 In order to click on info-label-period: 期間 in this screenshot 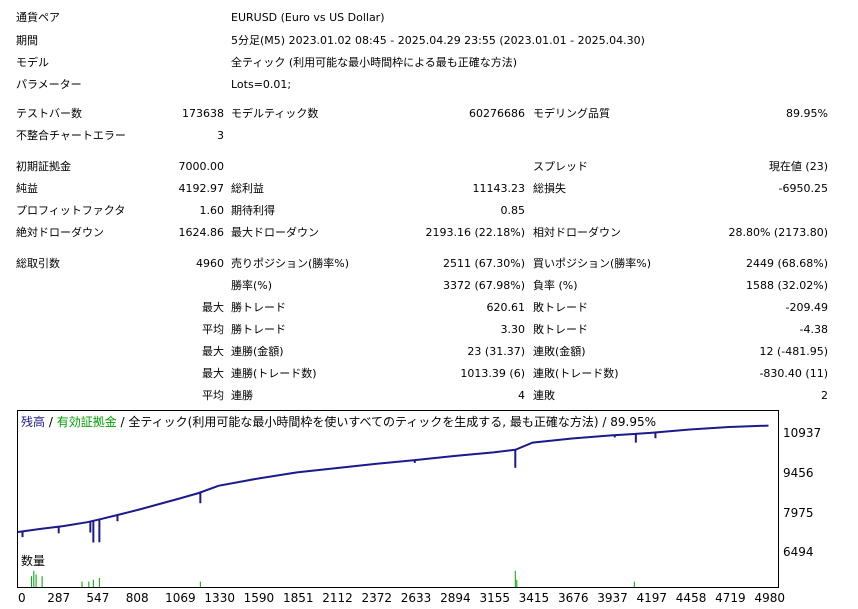, I will do `click(27, 40)`.